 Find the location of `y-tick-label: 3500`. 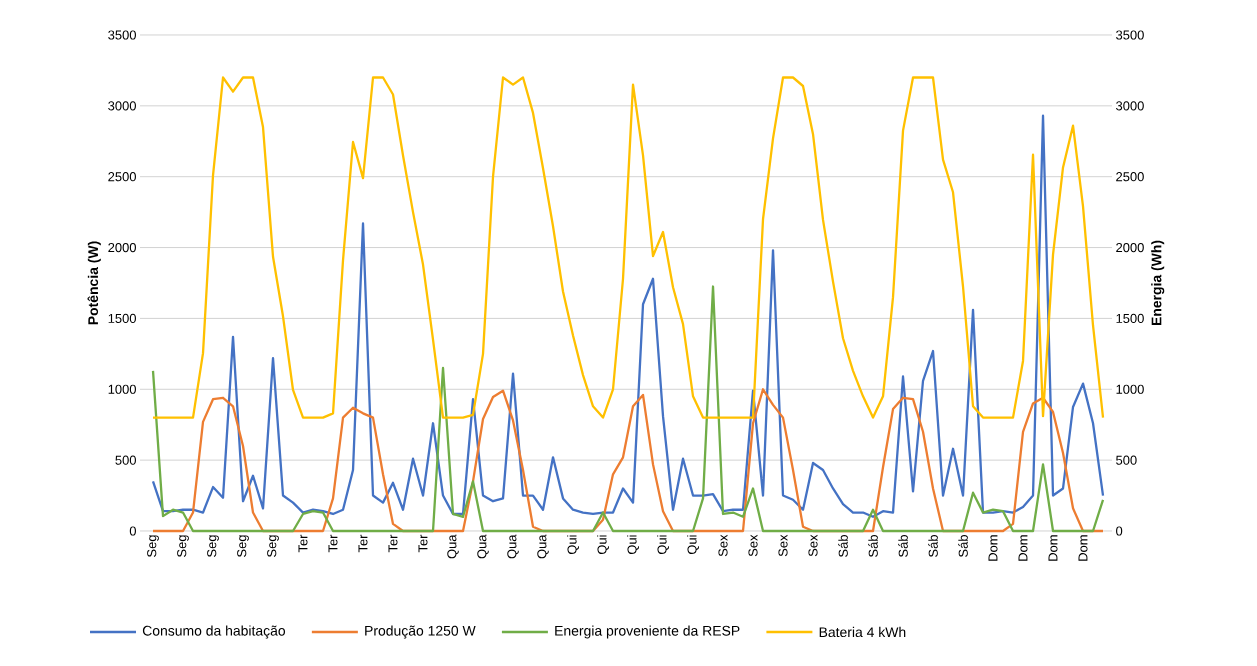

y-tick-label: 3500 is located at coordinates (122, 35).